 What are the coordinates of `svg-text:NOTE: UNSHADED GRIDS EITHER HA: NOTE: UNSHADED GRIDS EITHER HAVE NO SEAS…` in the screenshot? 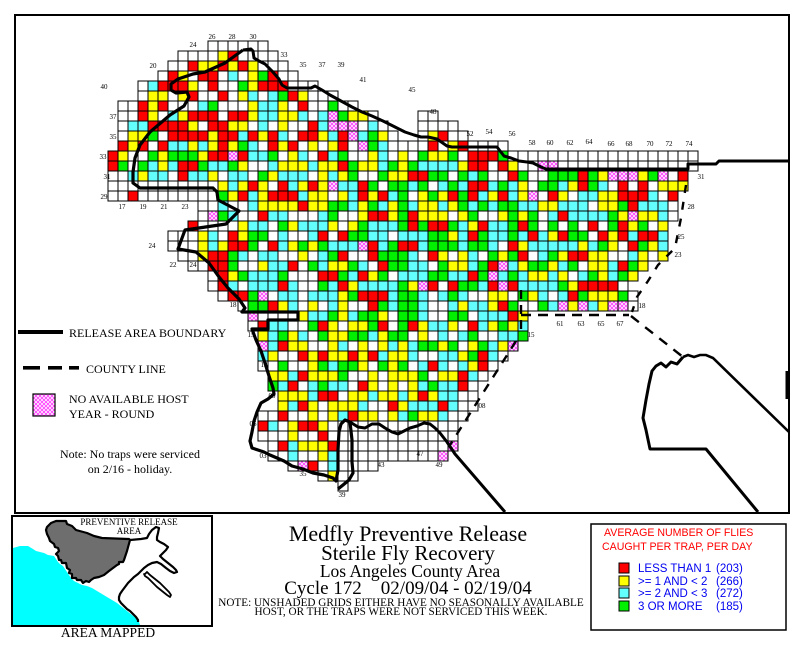 It's located at (401, 603).